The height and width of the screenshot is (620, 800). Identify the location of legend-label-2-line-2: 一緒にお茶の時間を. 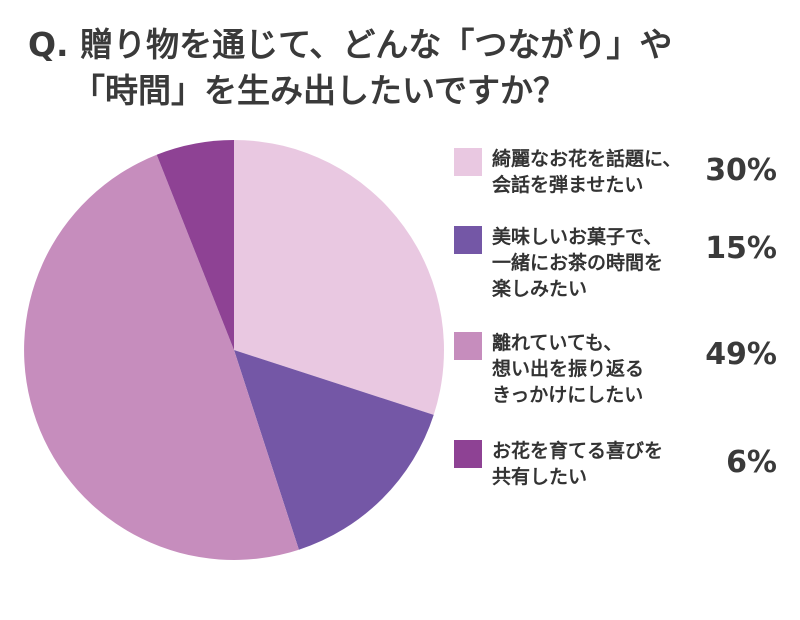
(578, 263).